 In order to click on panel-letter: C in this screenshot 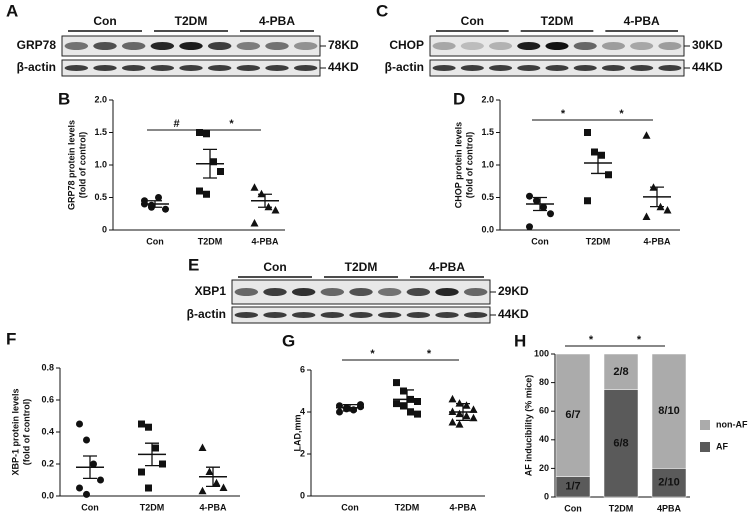, I will do `click(382, 10)`.